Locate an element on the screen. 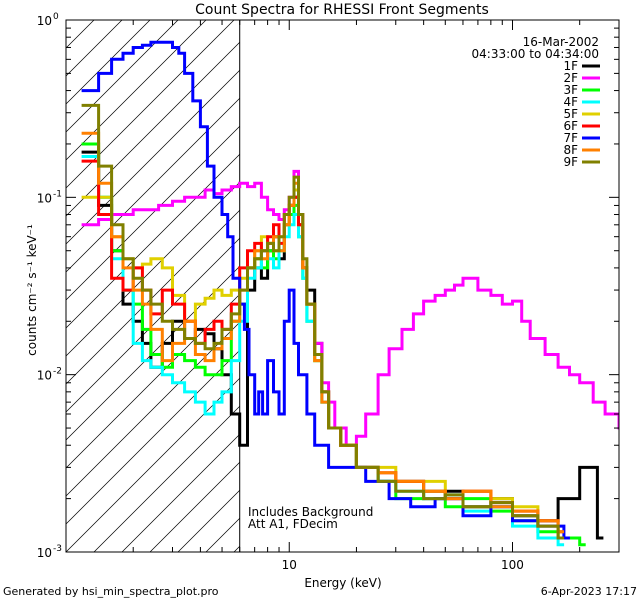  legend-label-6f: 6F is located at coordinates (570, 126).